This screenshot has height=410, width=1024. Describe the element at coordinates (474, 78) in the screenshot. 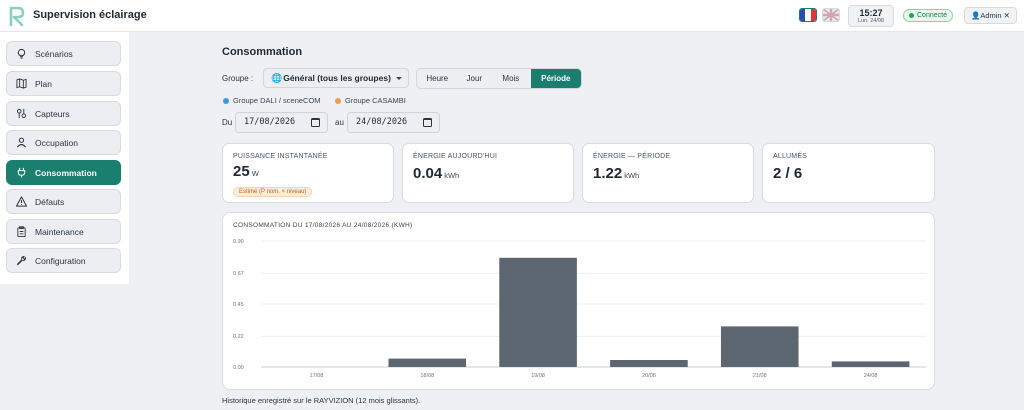

I see `tab-jour: Jour` at that location.